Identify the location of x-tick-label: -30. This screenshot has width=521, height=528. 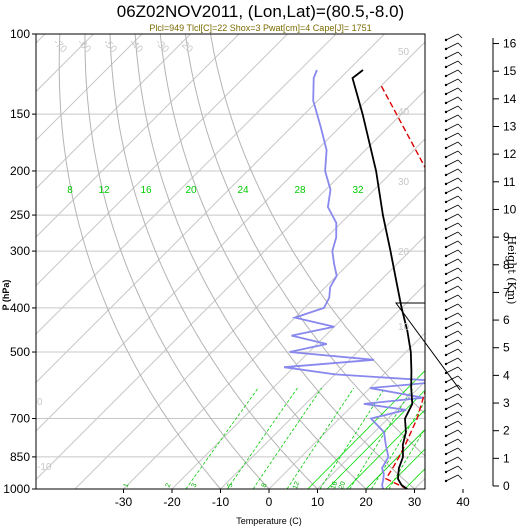
(124, 502).